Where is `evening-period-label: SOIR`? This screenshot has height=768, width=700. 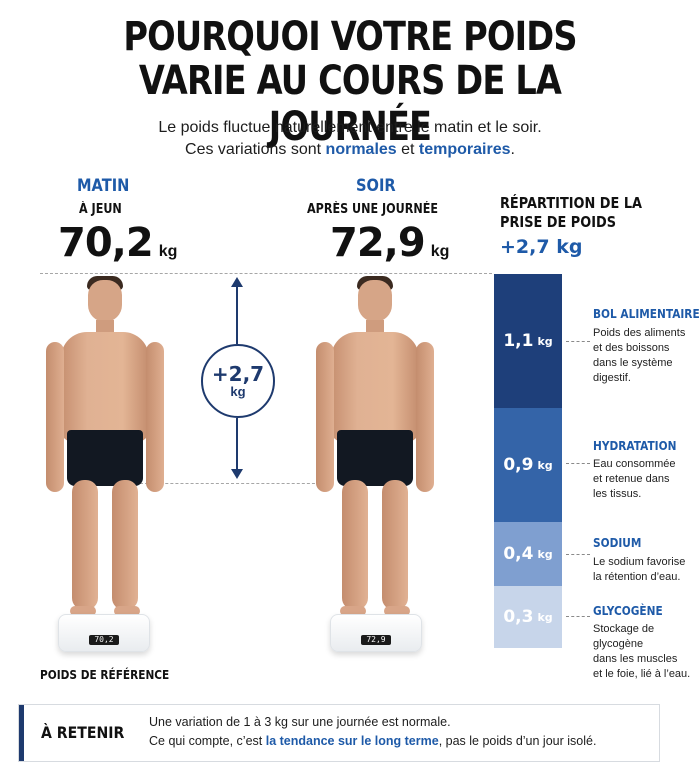 evening-period-label: SOIR is located at coordinates (376, 186).